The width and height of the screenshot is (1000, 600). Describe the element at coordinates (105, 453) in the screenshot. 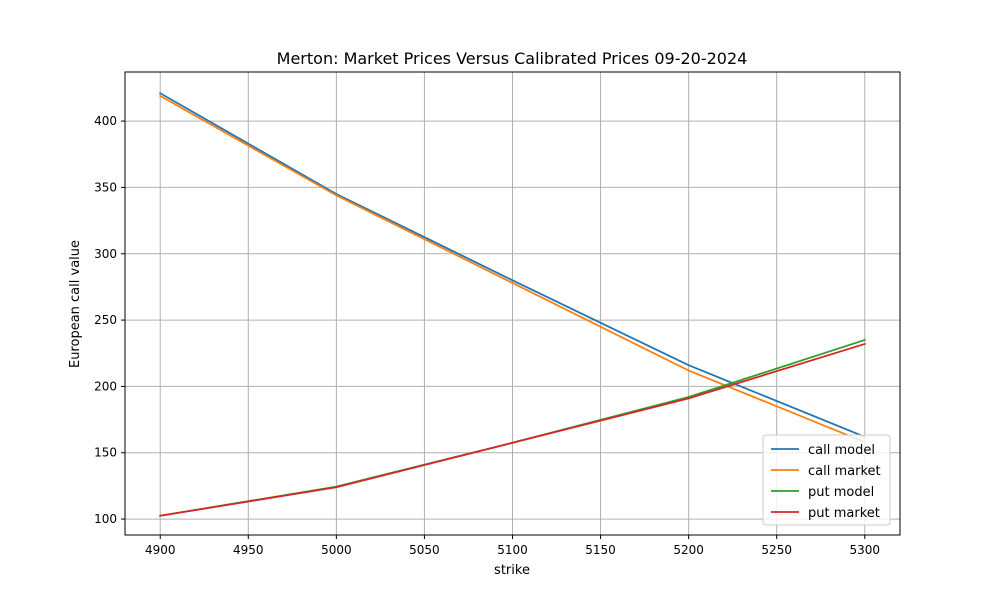

I see `y-tick-label: 150` at that location.